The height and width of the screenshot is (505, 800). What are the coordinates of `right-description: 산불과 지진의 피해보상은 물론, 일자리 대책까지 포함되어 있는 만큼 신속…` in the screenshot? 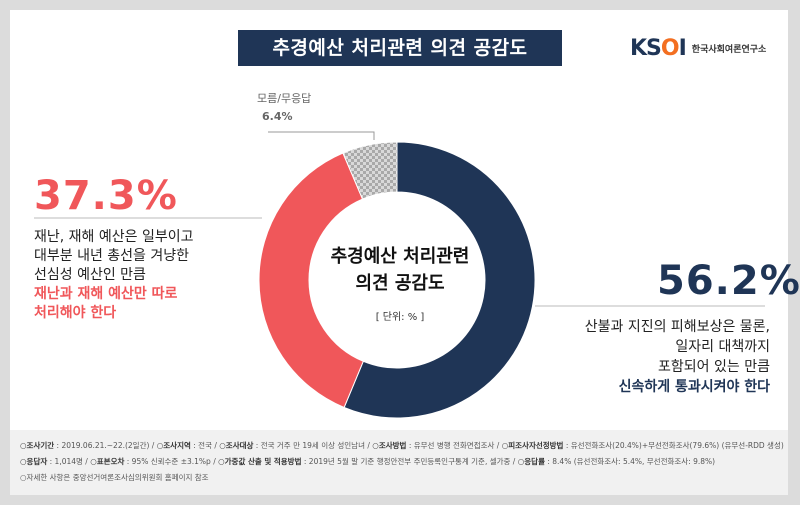 It's located at (677, 357).